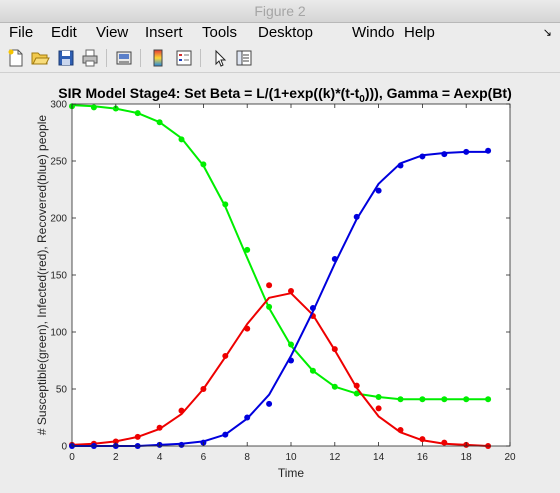 The image size is (560, 493). Describe the element at coordinates (291, 473) in the screenshot. I see `x-axis-label: Time` at that location.